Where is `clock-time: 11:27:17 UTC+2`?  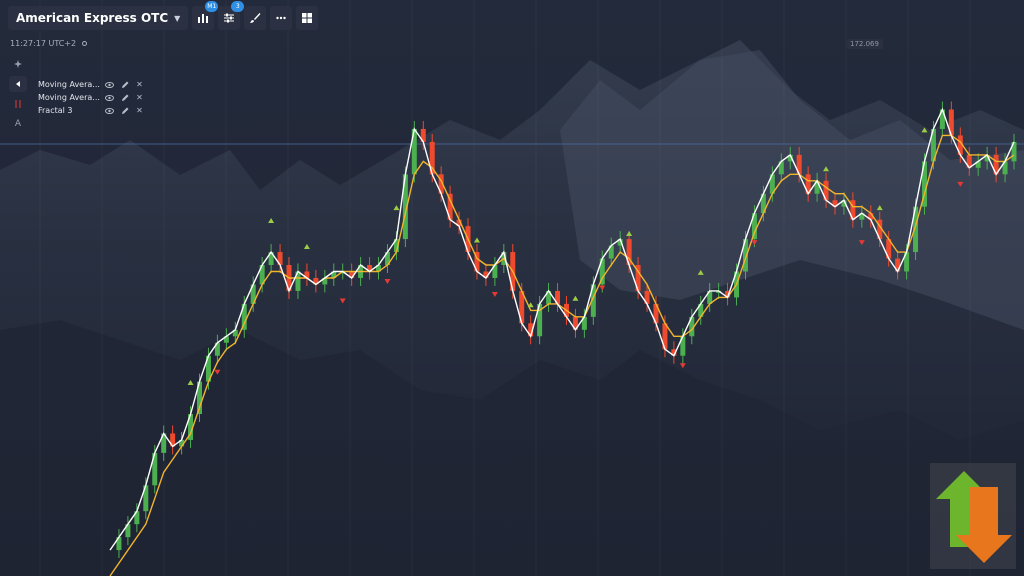 clock-time: 11:27:17 UTC+2 is located at coordinates (43, 43).